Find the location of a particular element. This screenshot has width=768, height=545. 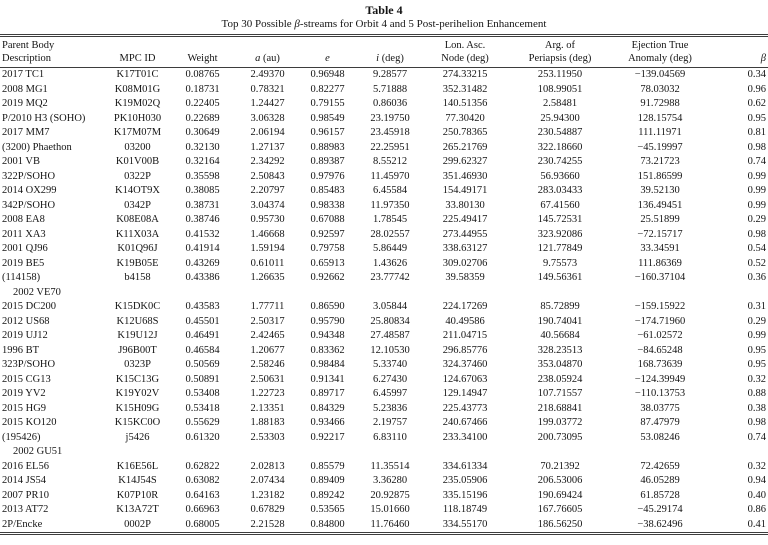

continuation-row: 2002 GU51 is located at coordinates (384, 452).